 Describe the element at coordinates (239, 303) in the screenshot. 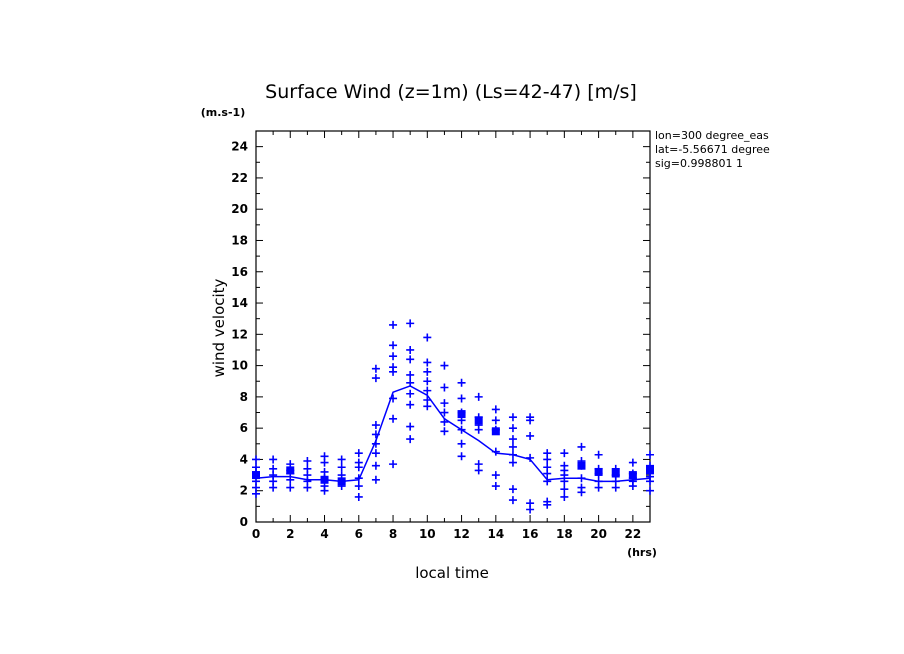

I see `y-tick-label: 14` at that location.